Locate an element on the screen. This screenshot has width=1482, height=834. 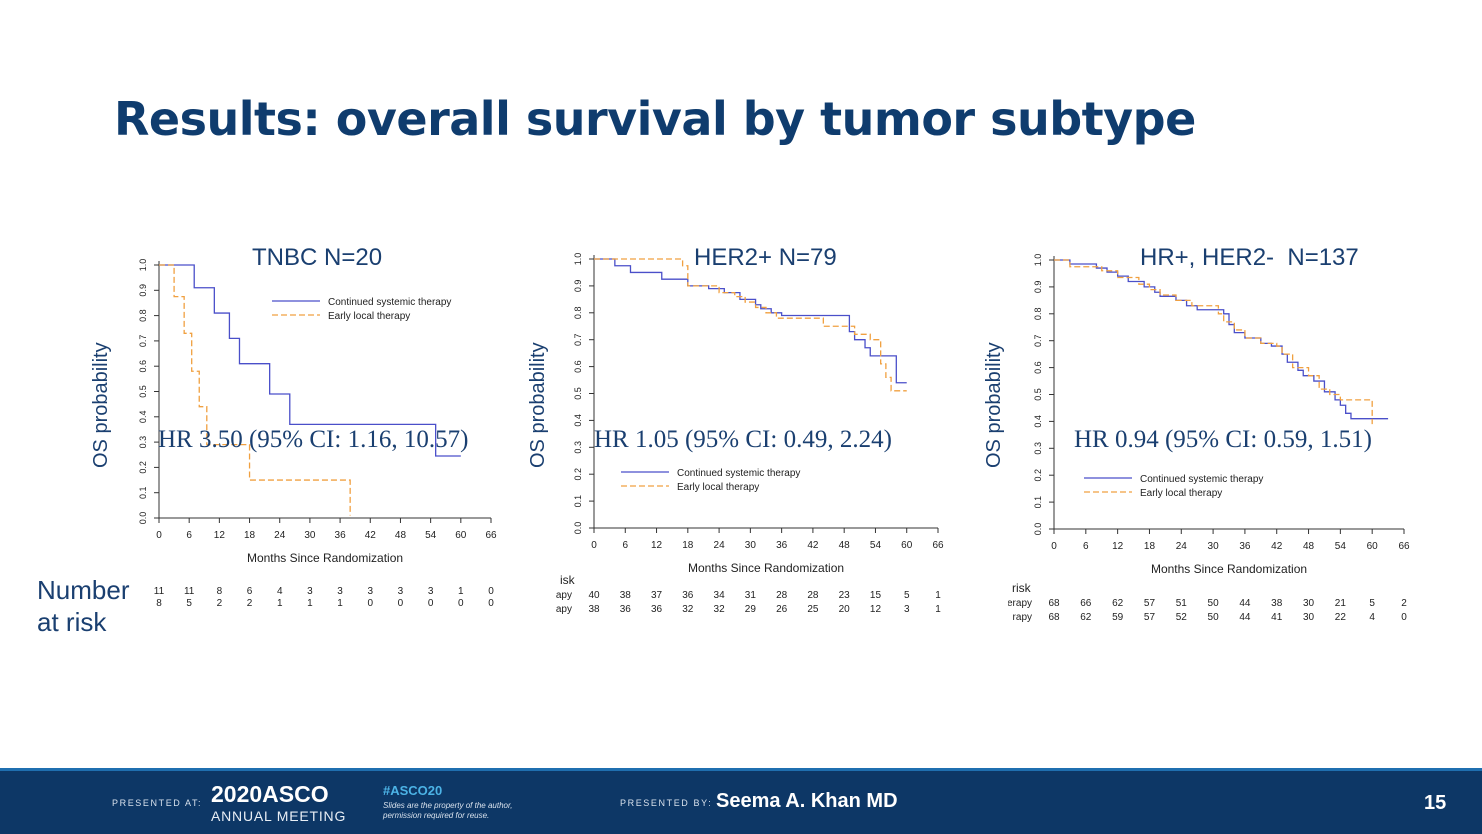
risk-value: 30 is located at coordinates (1309, 603).